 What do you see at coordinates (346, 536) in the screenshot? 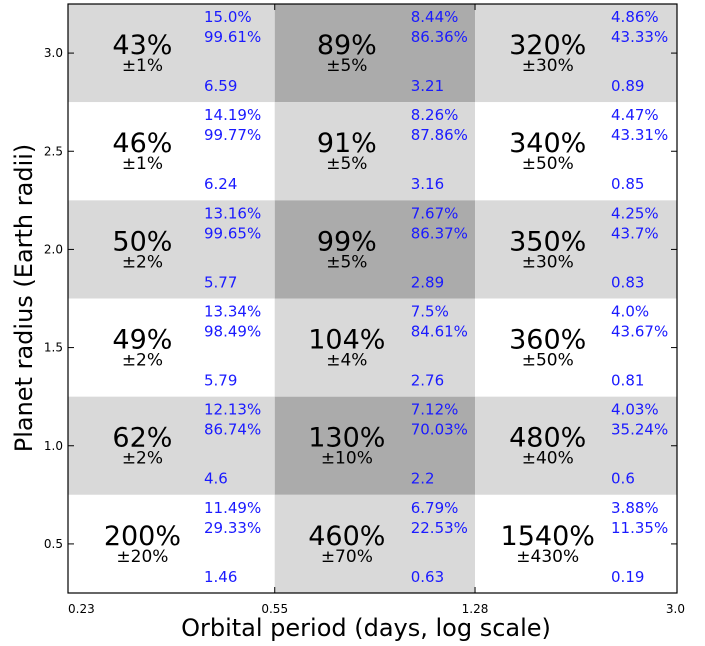
I see `cell-value-label: 460%` at bounding box center [346, 536].